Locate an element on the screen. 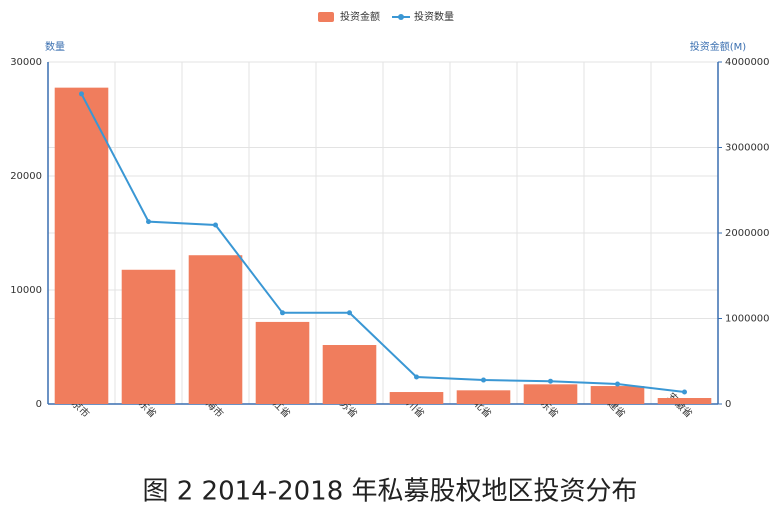 This screenshot has height=517, width=780. y-tick-label: 20000 is located at coordinates (26, 176).